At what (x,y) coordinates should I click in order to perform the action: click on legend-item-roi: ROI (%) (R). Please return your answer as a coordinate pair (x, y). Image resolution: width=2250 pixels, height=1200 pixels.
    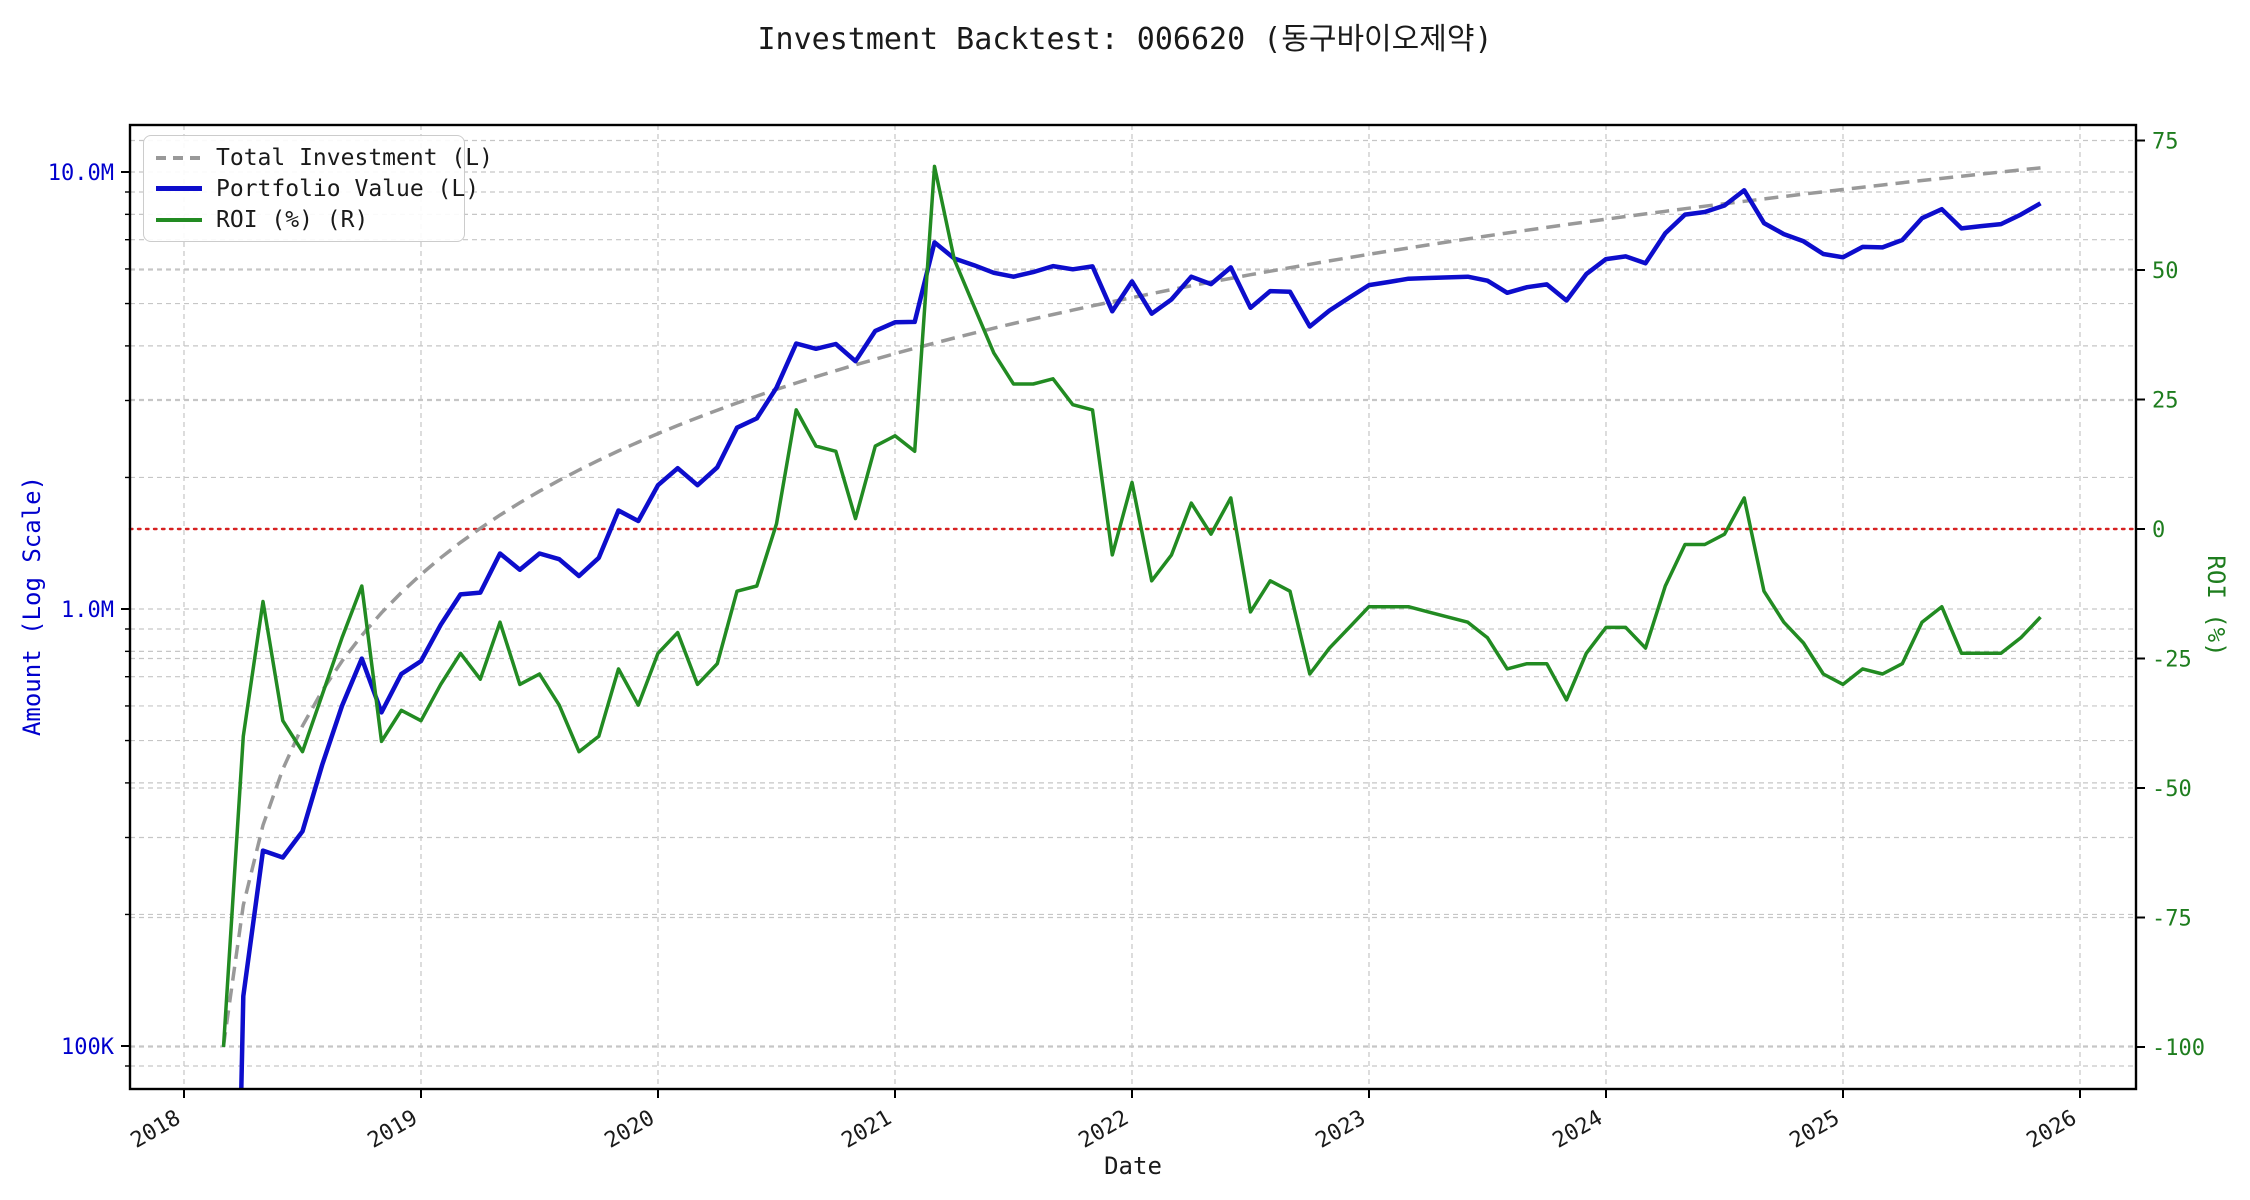
    Looking at the image, I should click on (304, 220).